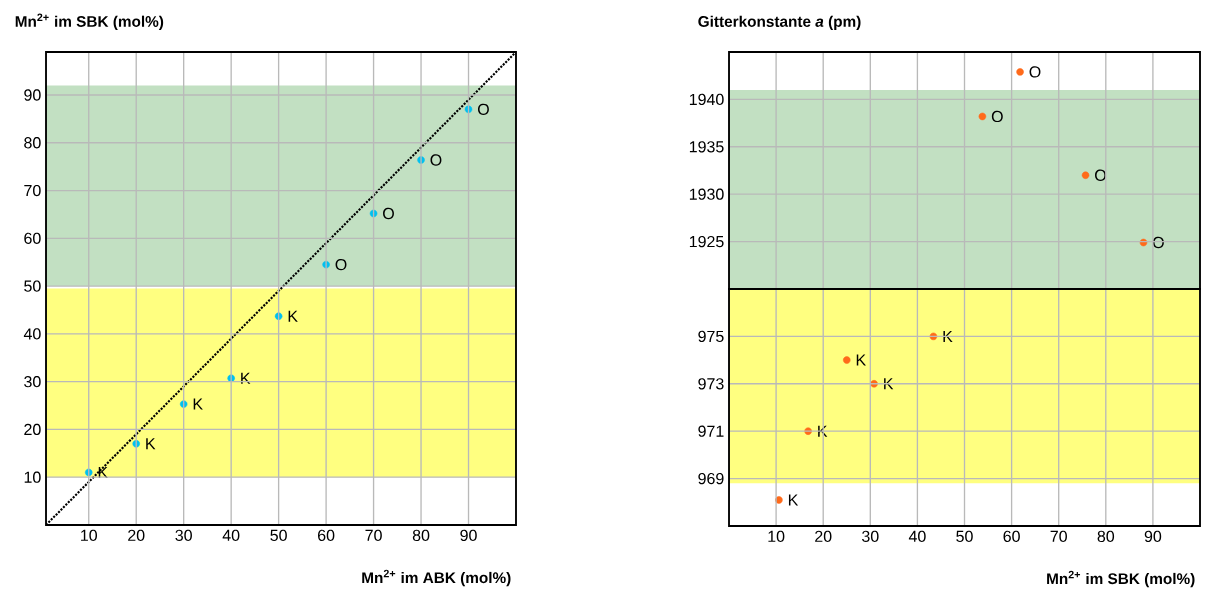 The height and width of the screenshot is (598, 1220). What do you see at coordinates (711, 431) in the screenshot?
I see `y-tick-label: 971` at bounding box center [711, 431].